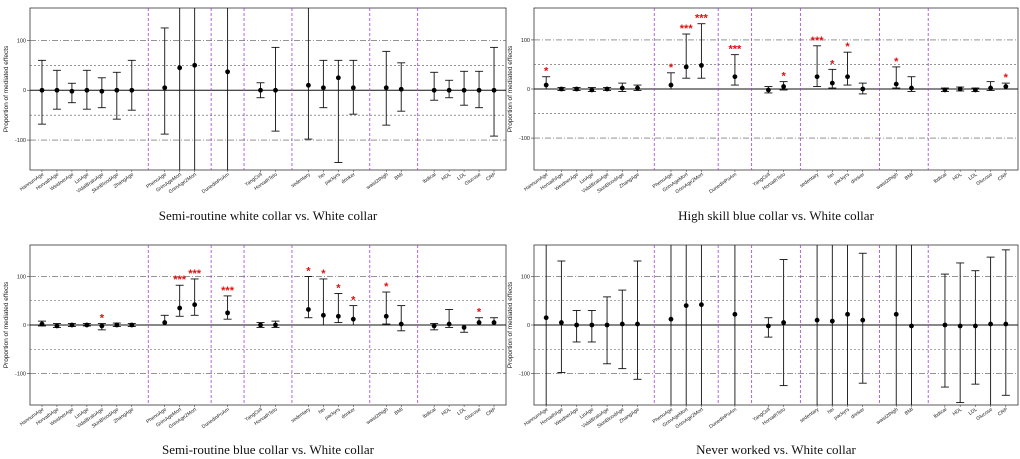 This screenshot has height=459, width=1020. Describe the element at coordinates (473, 415) in the screenshot. I see `x-tick-label: Glucose` at that location.